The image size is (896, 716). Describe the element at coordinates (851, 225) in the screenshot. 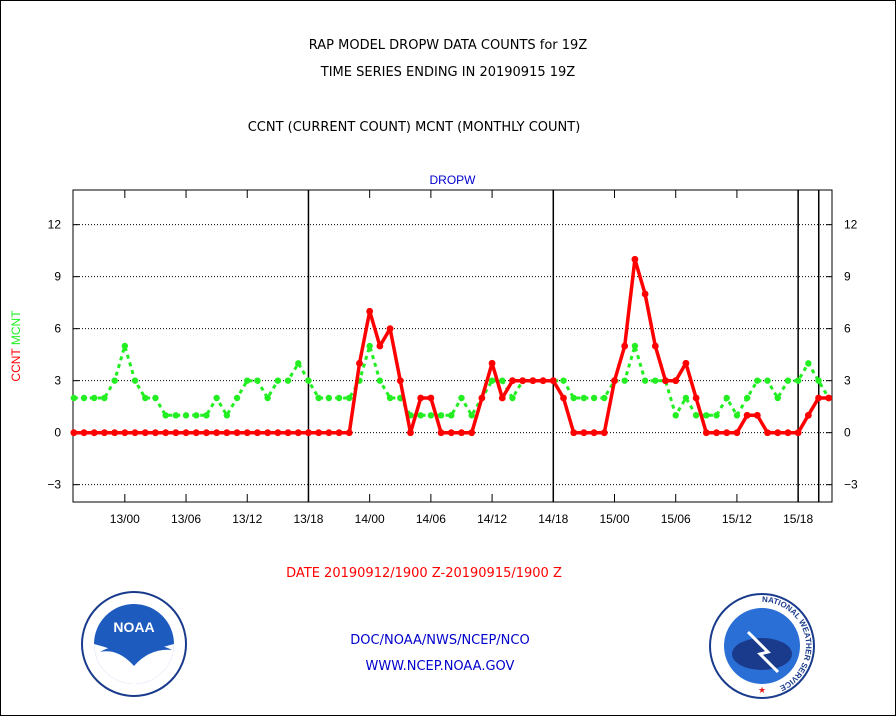

I see `y-tick-label-right: 12` at that location.